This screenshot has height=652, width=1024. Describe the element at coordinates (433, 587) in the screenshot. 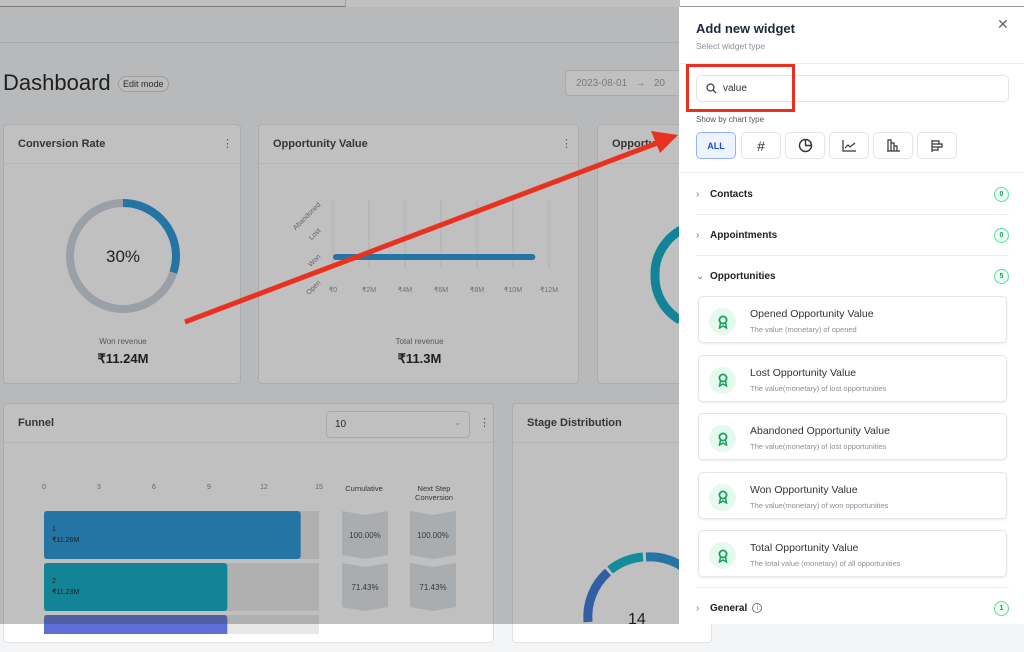

I see `next-step-cell: 71.43%` at that location.